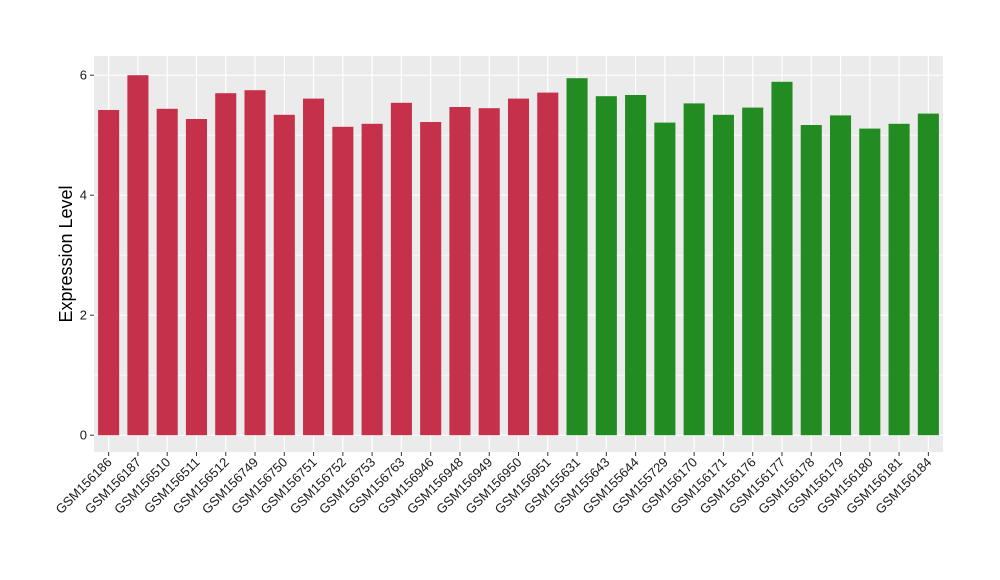 This screenshot has height=580, width=1000. Describe the element at coordinates (694, 269) in the screenshot. I see `bar-gsm156170` at that location.